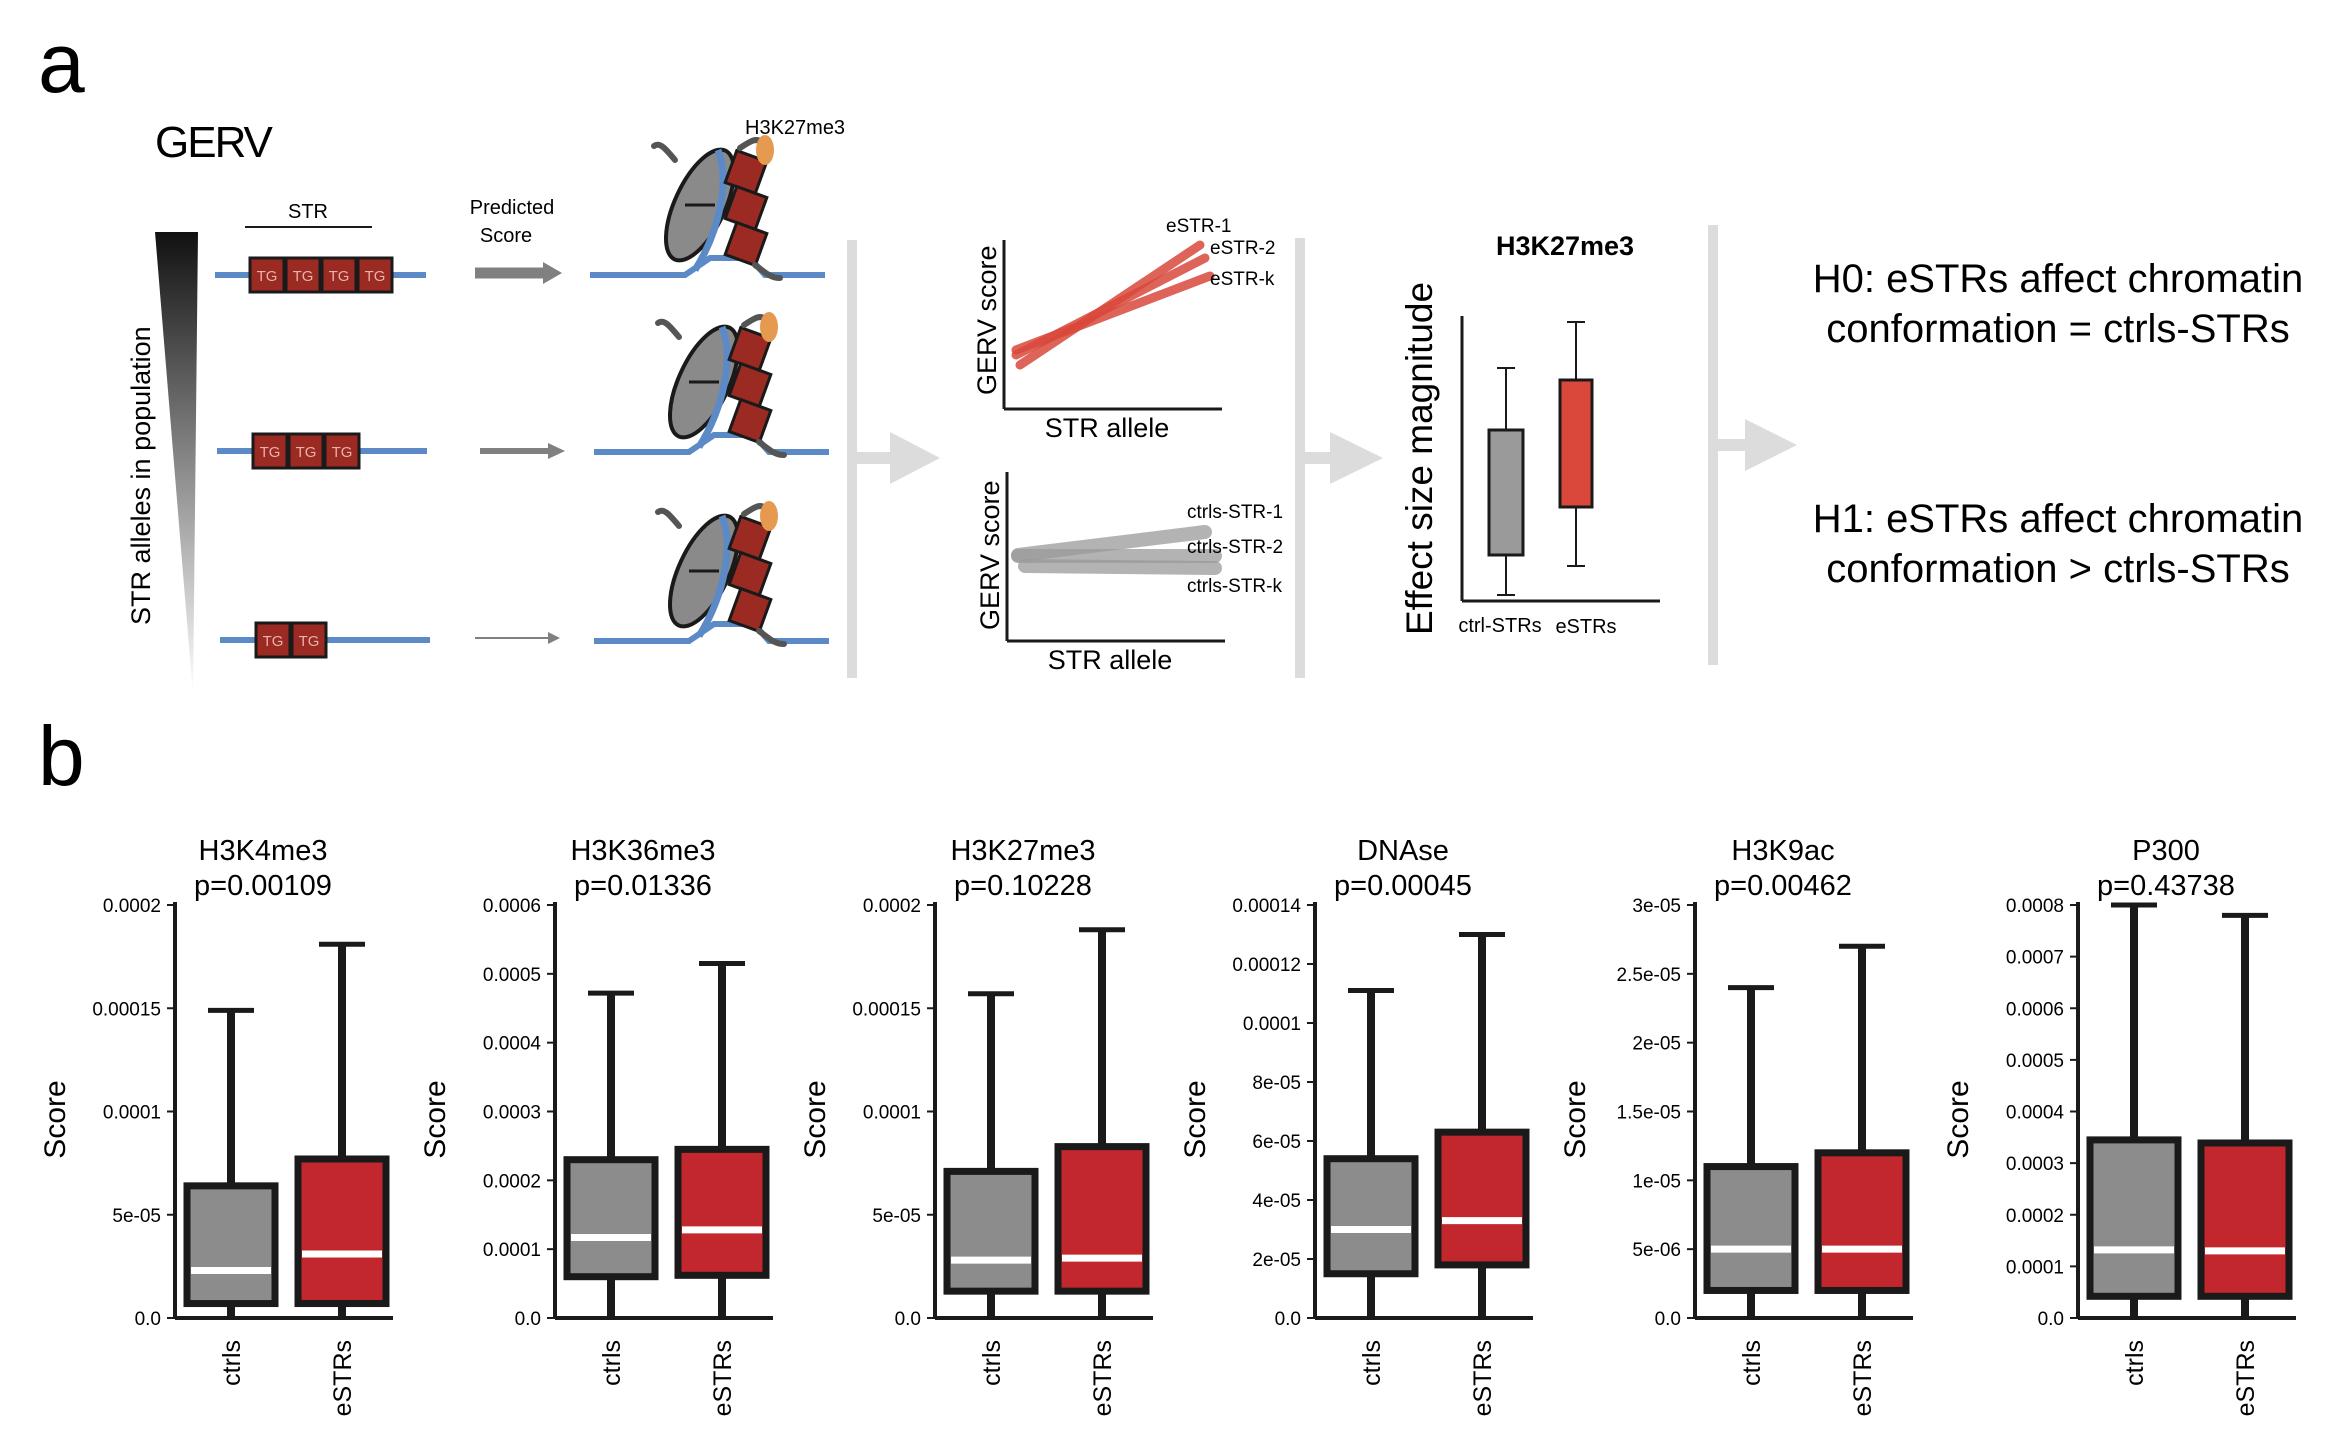 The image size is (2352, 1453). I want to click on effect-box-ctrl, so click(1506, 492).